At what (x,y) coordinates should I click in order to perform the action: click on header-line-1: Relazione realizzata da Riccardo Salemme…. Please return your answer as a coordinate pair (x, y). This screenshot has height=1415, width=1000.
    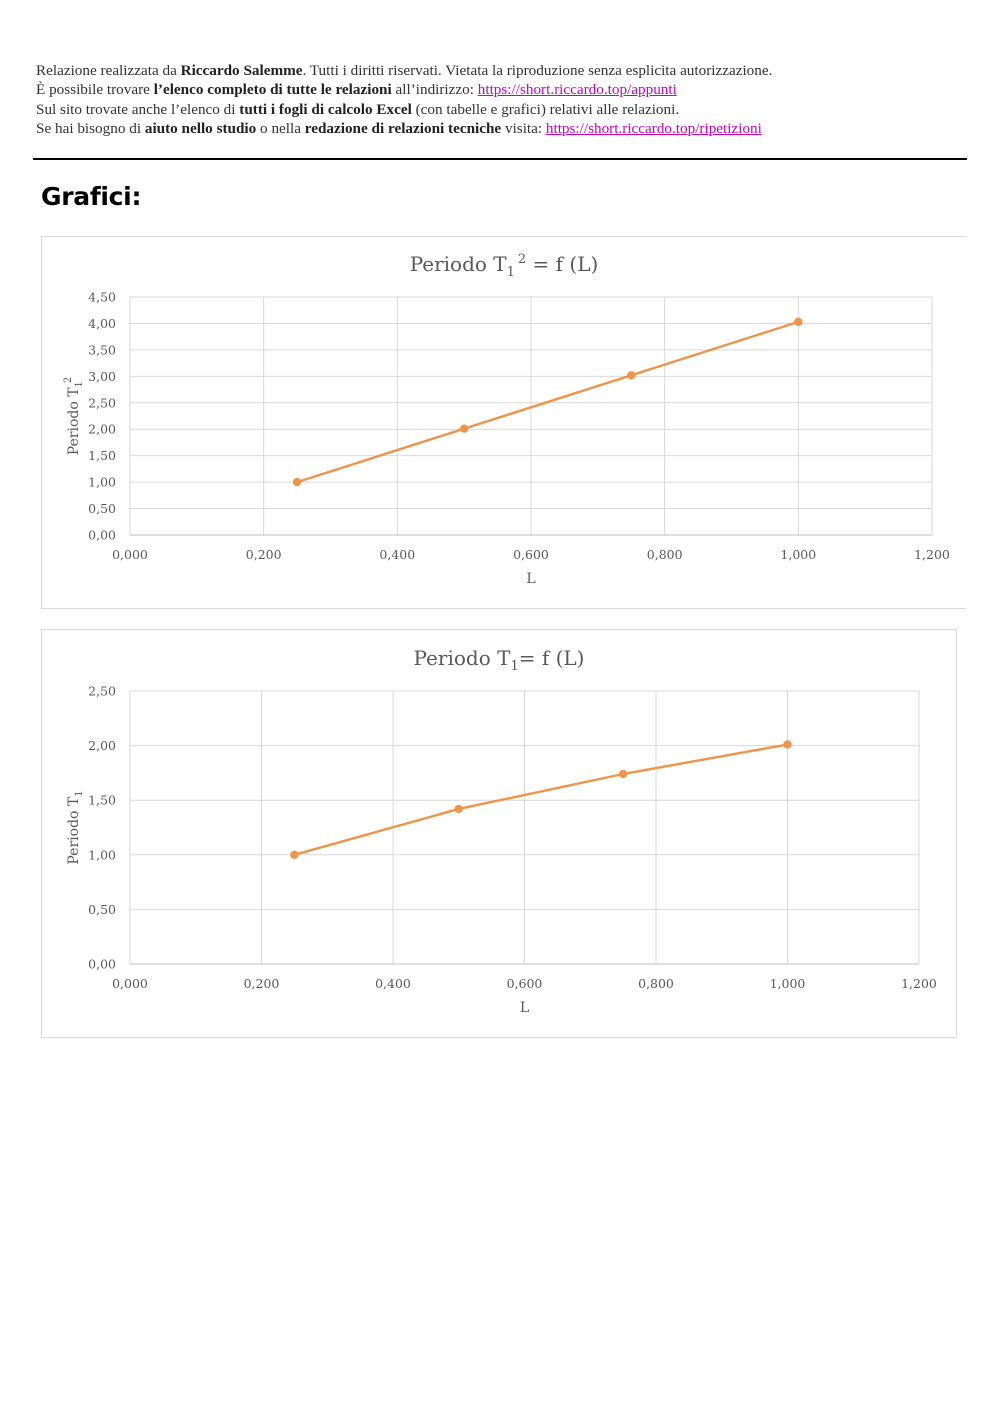
    Looking at the image, I should click on (506, 70).